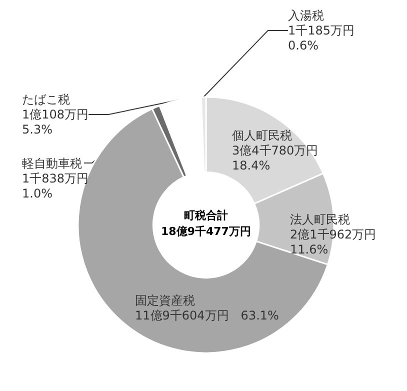  I want to click on data-label: 1億108万円 5.3%, so click(55, 122).